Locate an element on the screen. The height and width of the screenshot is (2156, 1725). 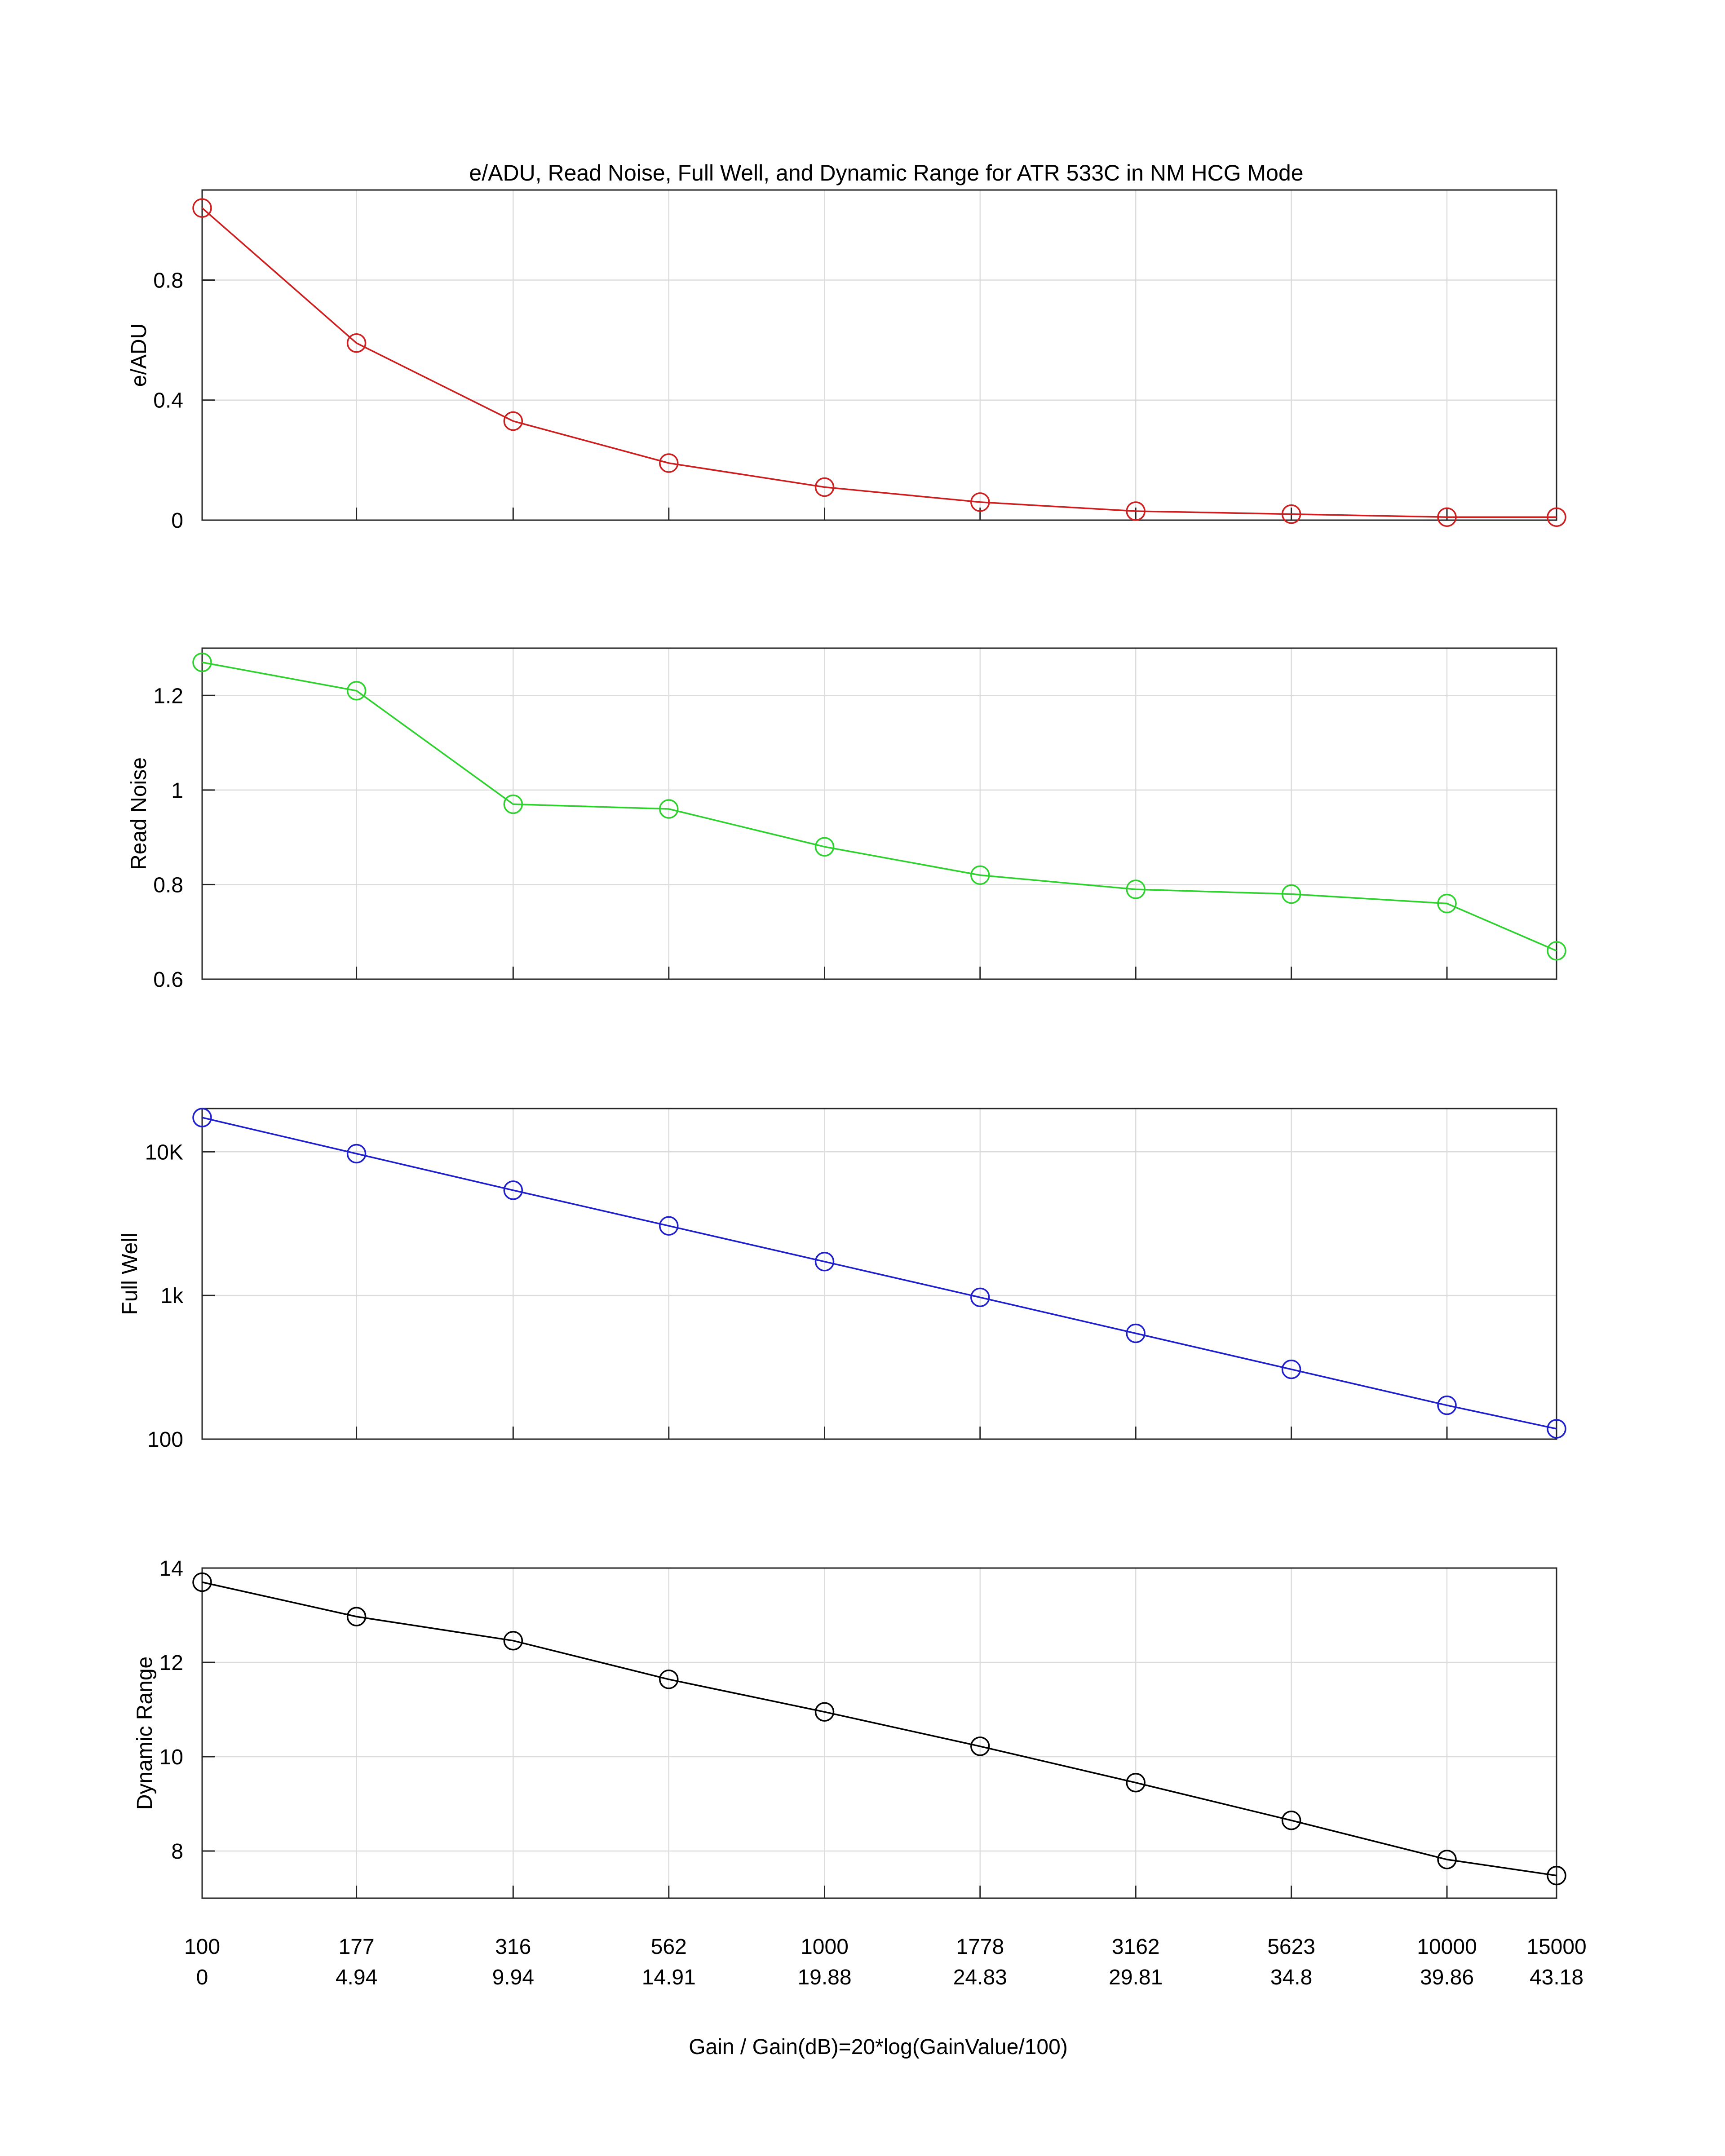
x-tick-label-gain: 15000 is located at coordinates (1556, 1947).